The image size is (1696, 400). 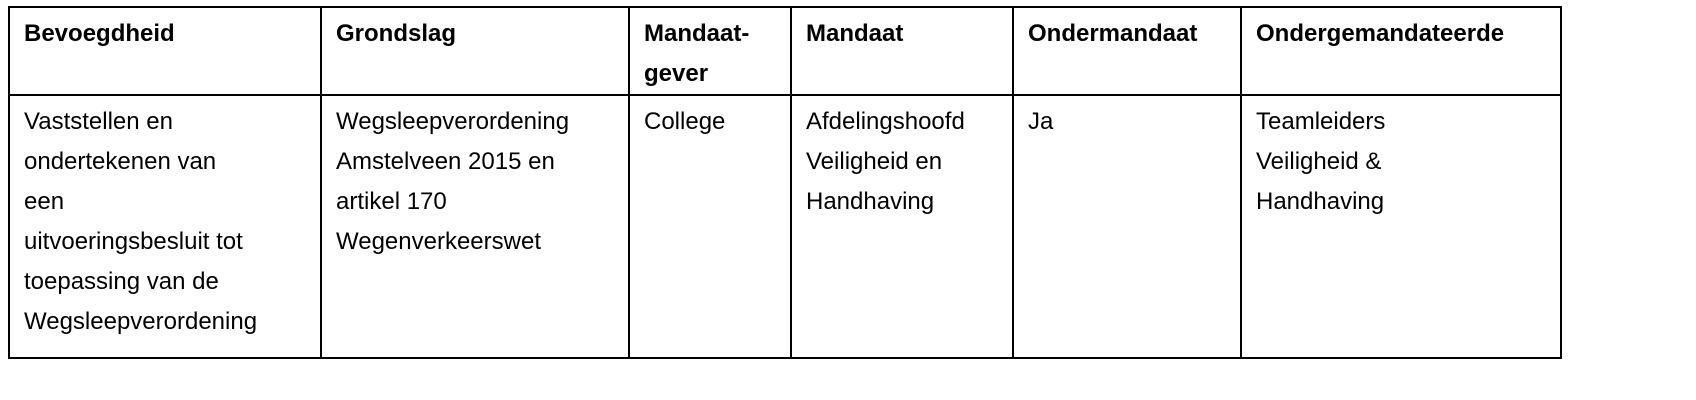 I want to click on header-text: Grondslag, so click(x=396, y=33).